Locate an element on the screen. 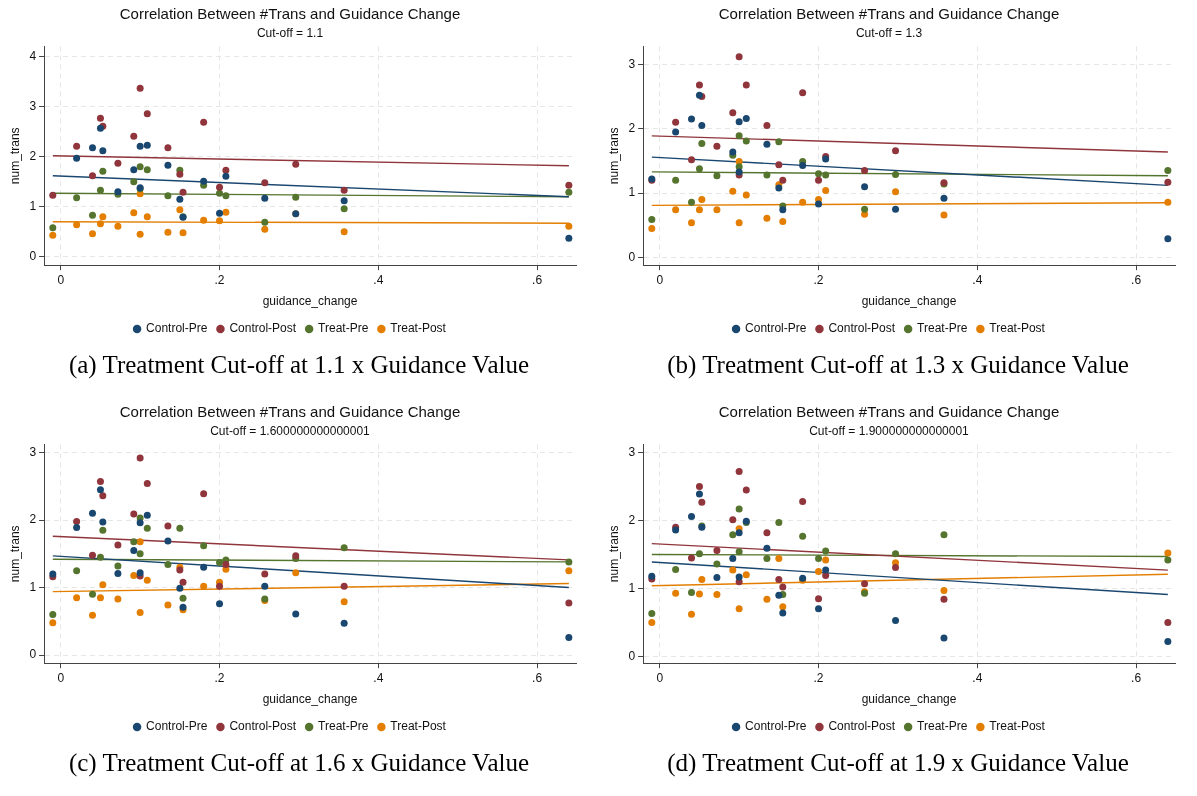  chart-subtitle: Cut-off = 1.1 is located at coordinates (290, 32).